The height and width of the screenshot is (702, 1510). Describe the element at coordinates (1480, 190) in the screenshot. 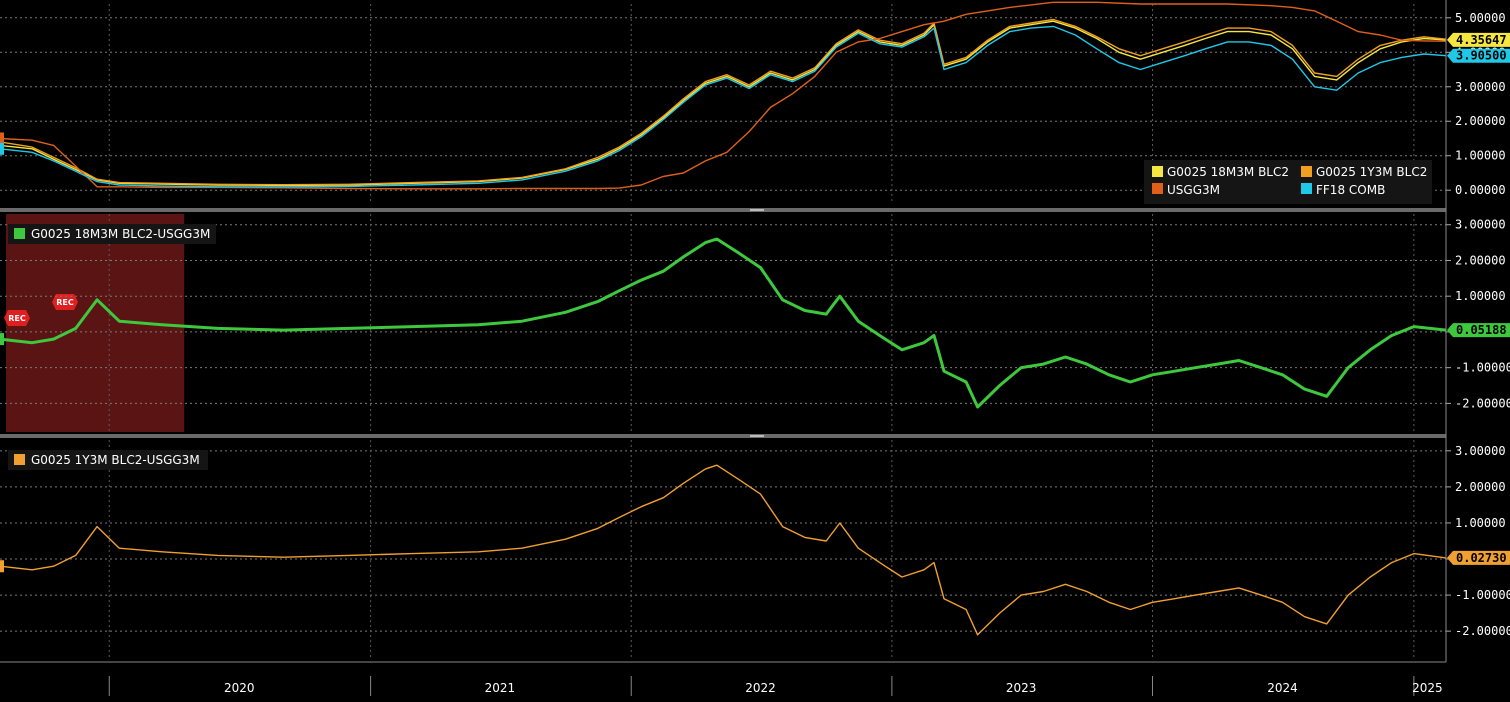

I see `y-tick-label: 0.00000` at that location.